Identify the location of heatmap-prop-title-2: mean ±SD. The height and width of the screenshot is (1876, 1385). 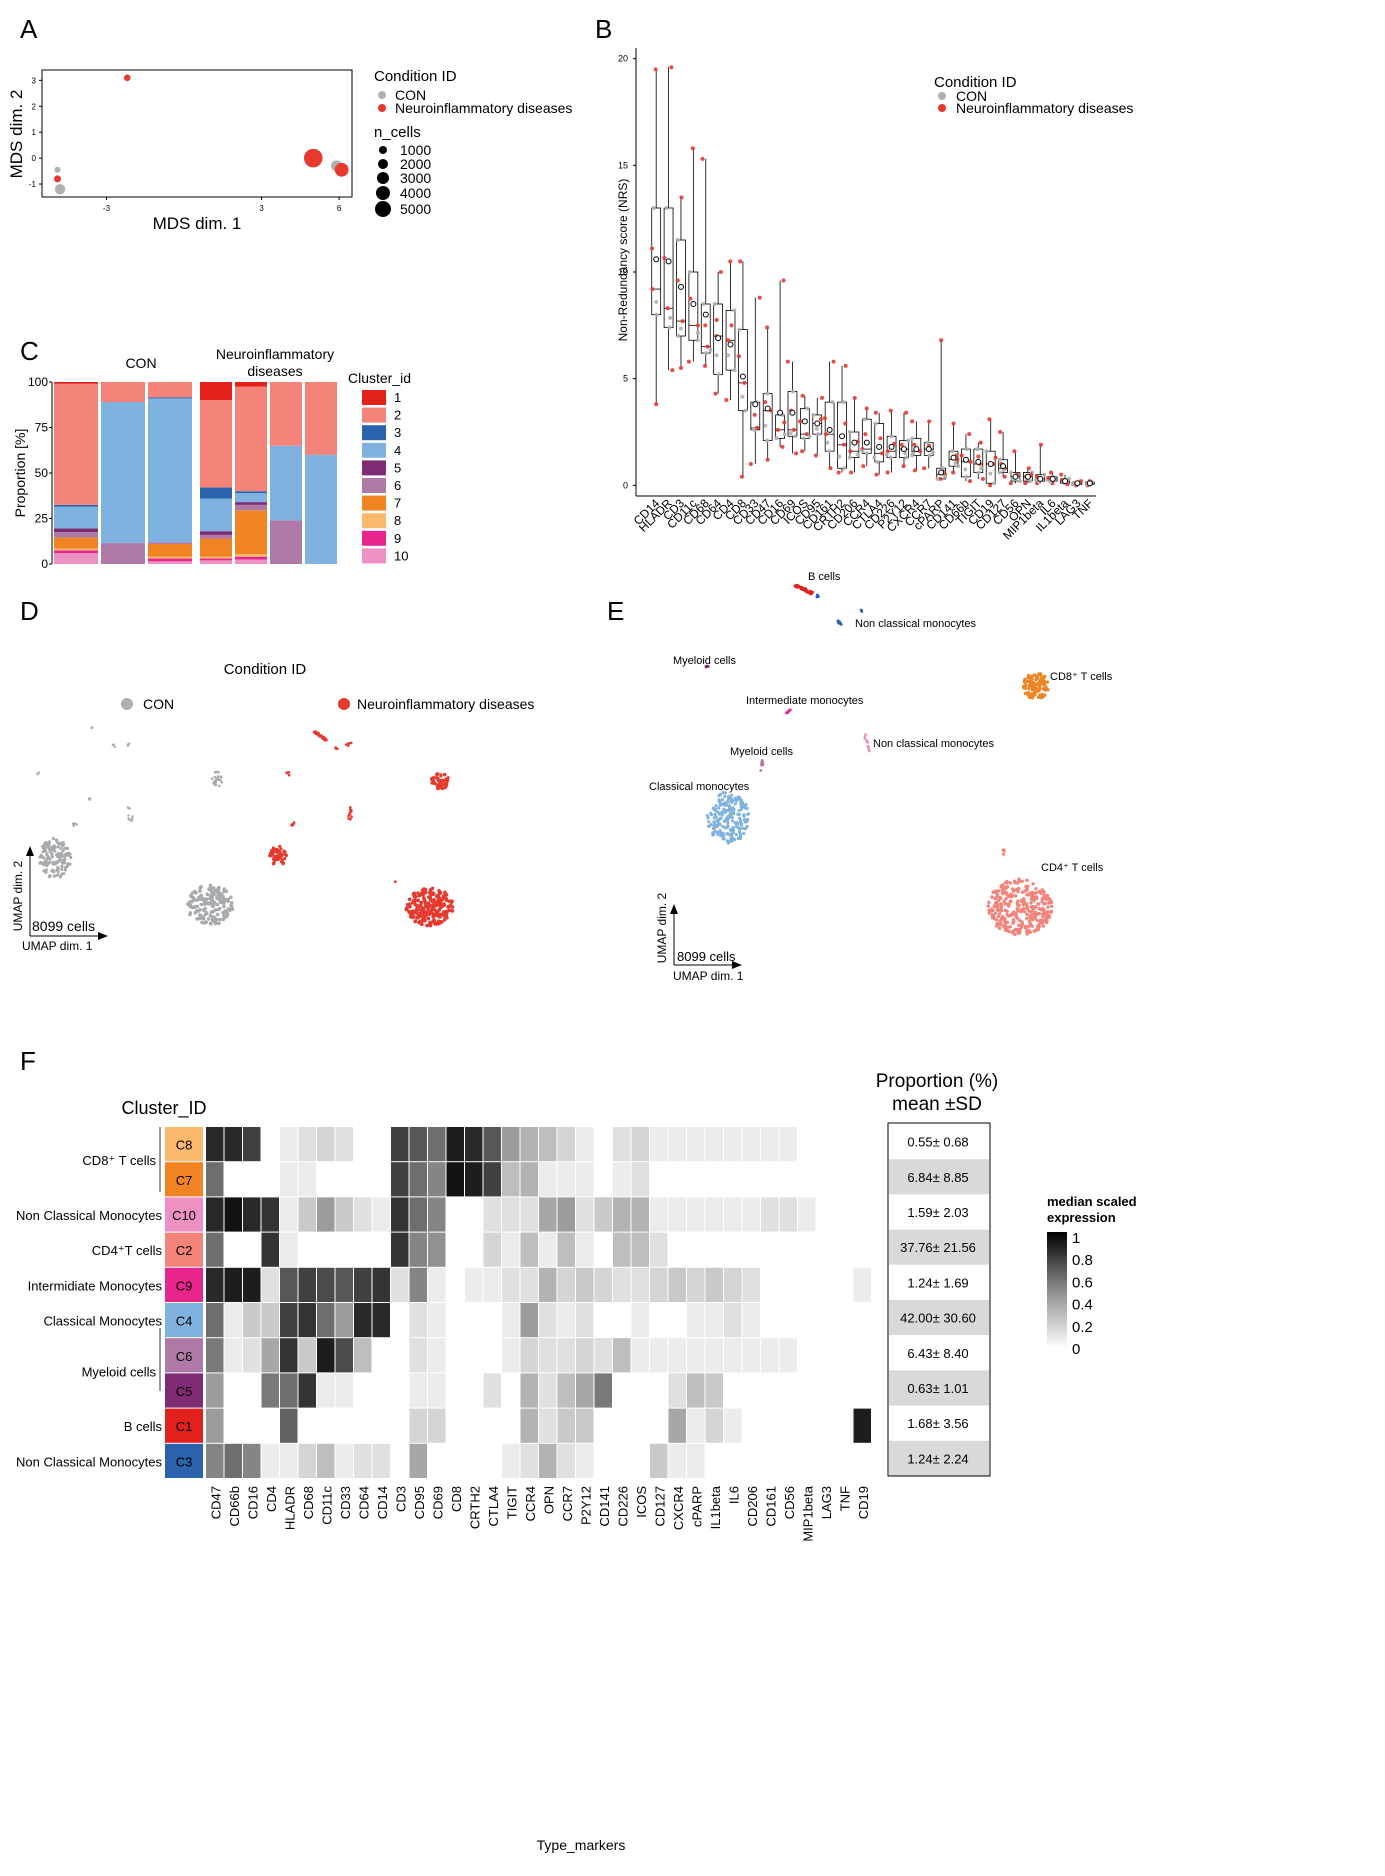
(937, 1104).